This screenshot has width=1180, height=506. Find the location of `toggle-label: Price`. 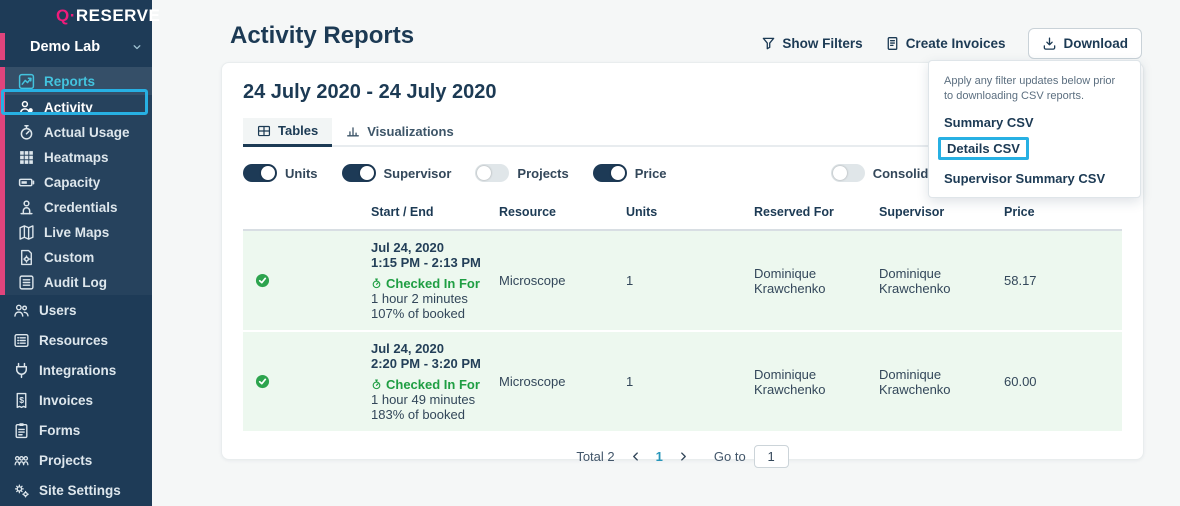

toggle-label: Price is located at coordinates (650, 173).